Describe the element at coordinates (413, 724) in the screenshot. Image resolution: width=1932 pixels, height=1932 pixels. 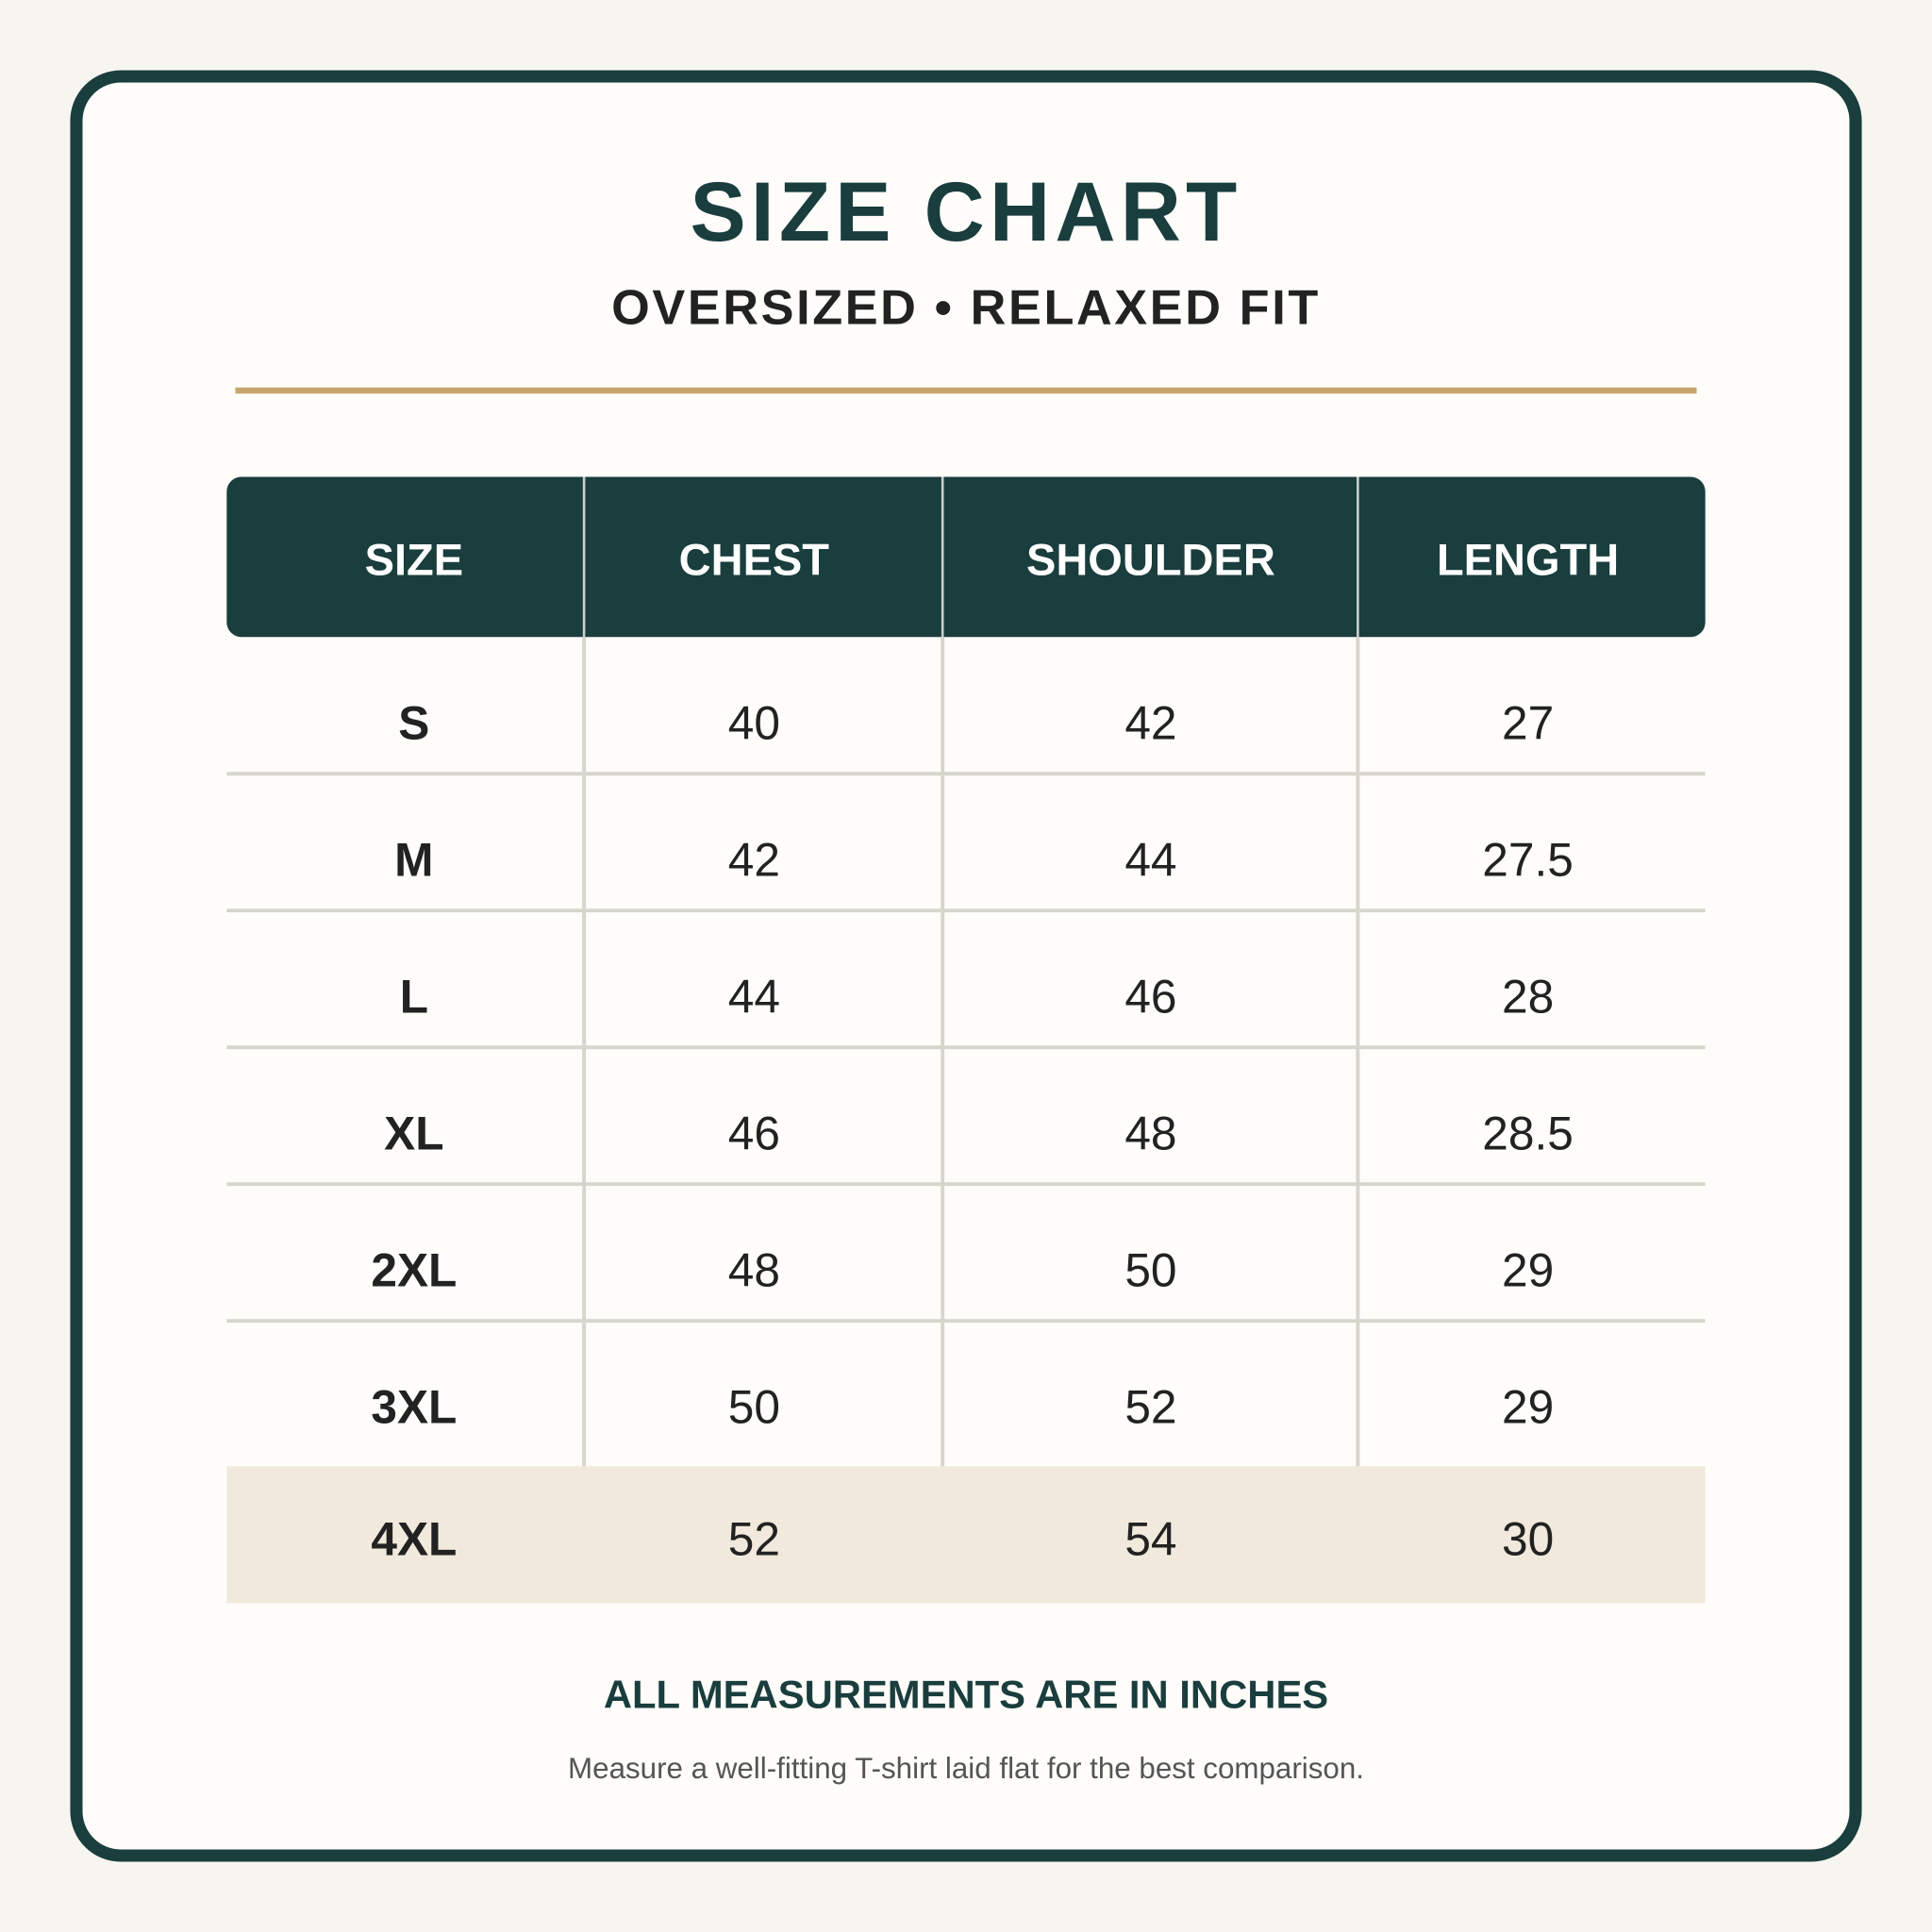
I see `size-label: S` at that location.